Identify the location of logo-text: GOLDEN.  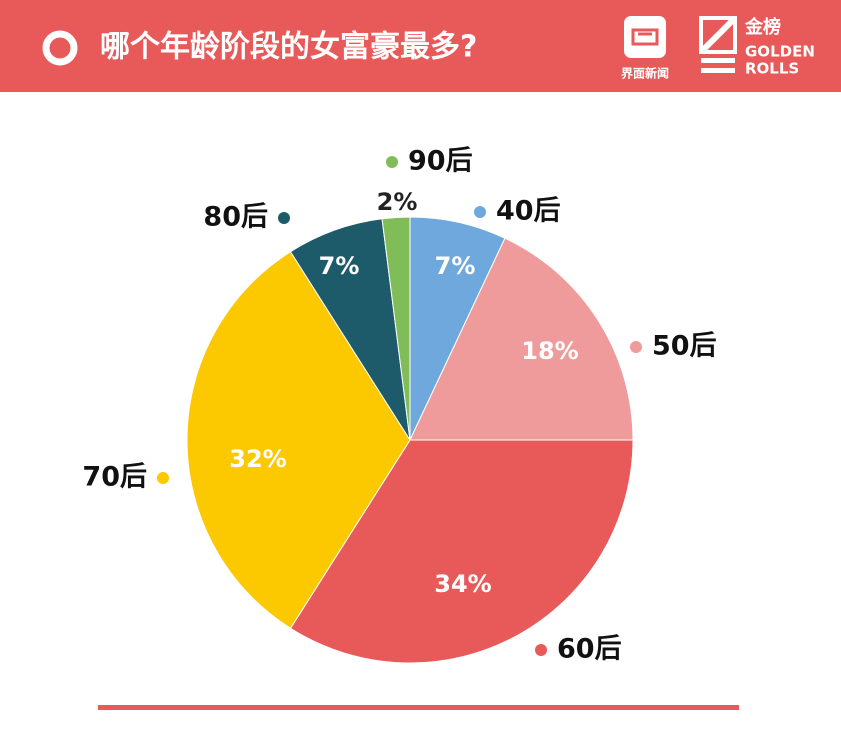
(780, 52).